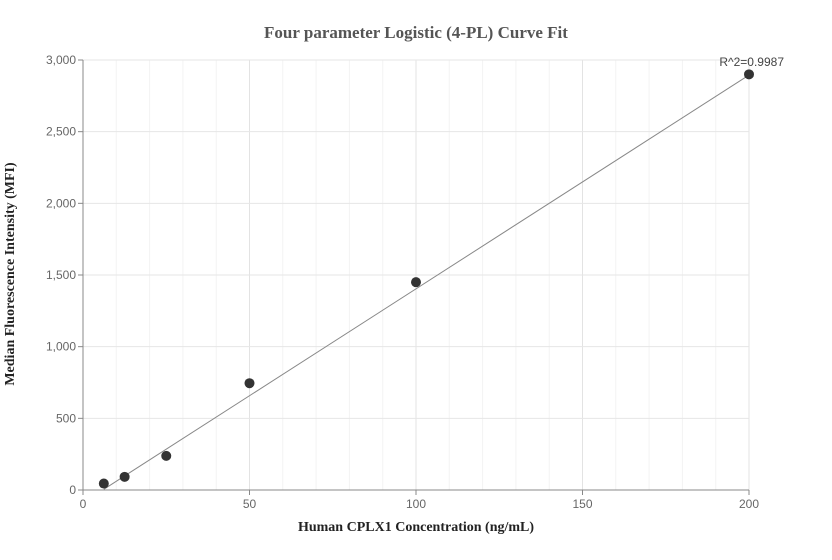  Describe the element at coordinates (250, 504) in the screenshot. I see `x-tick-label: 50` at that location.